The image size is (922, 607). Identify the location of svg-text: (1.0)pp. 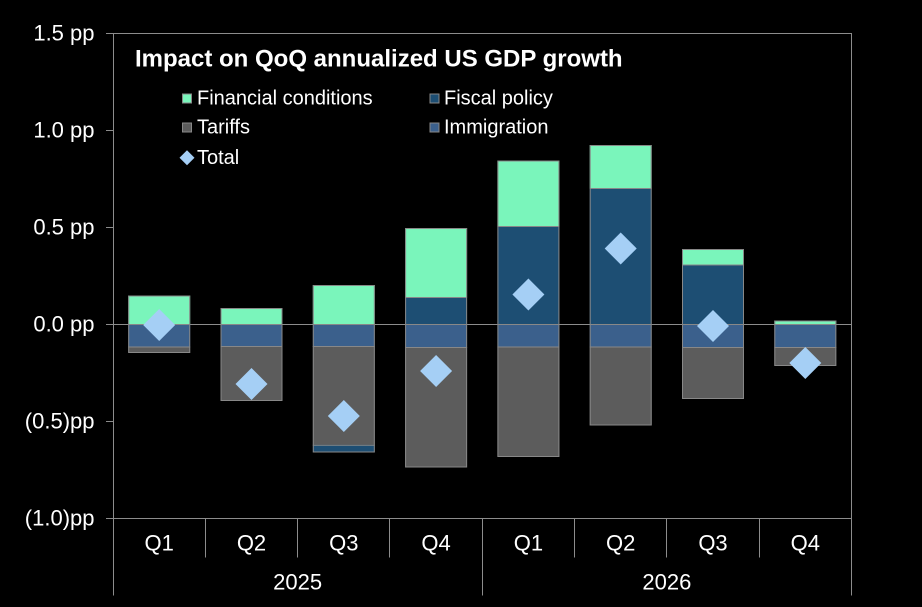
(60, 518).